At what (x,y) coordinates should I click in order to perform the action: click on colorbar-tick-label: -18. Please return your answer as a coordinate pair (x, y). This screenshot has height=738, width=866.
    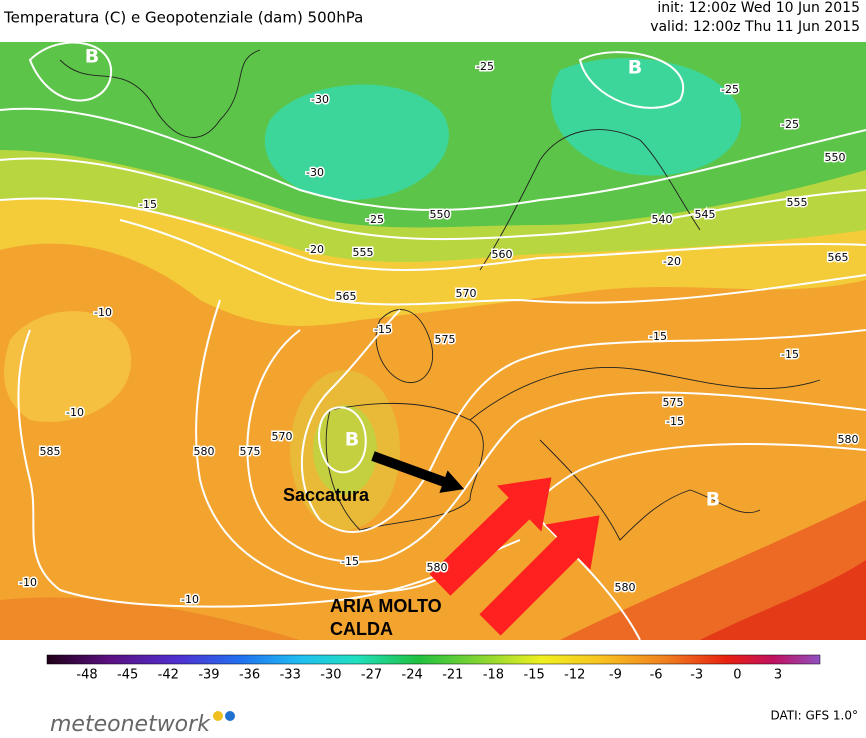
    Looking at the image, I should click on (493, 675).